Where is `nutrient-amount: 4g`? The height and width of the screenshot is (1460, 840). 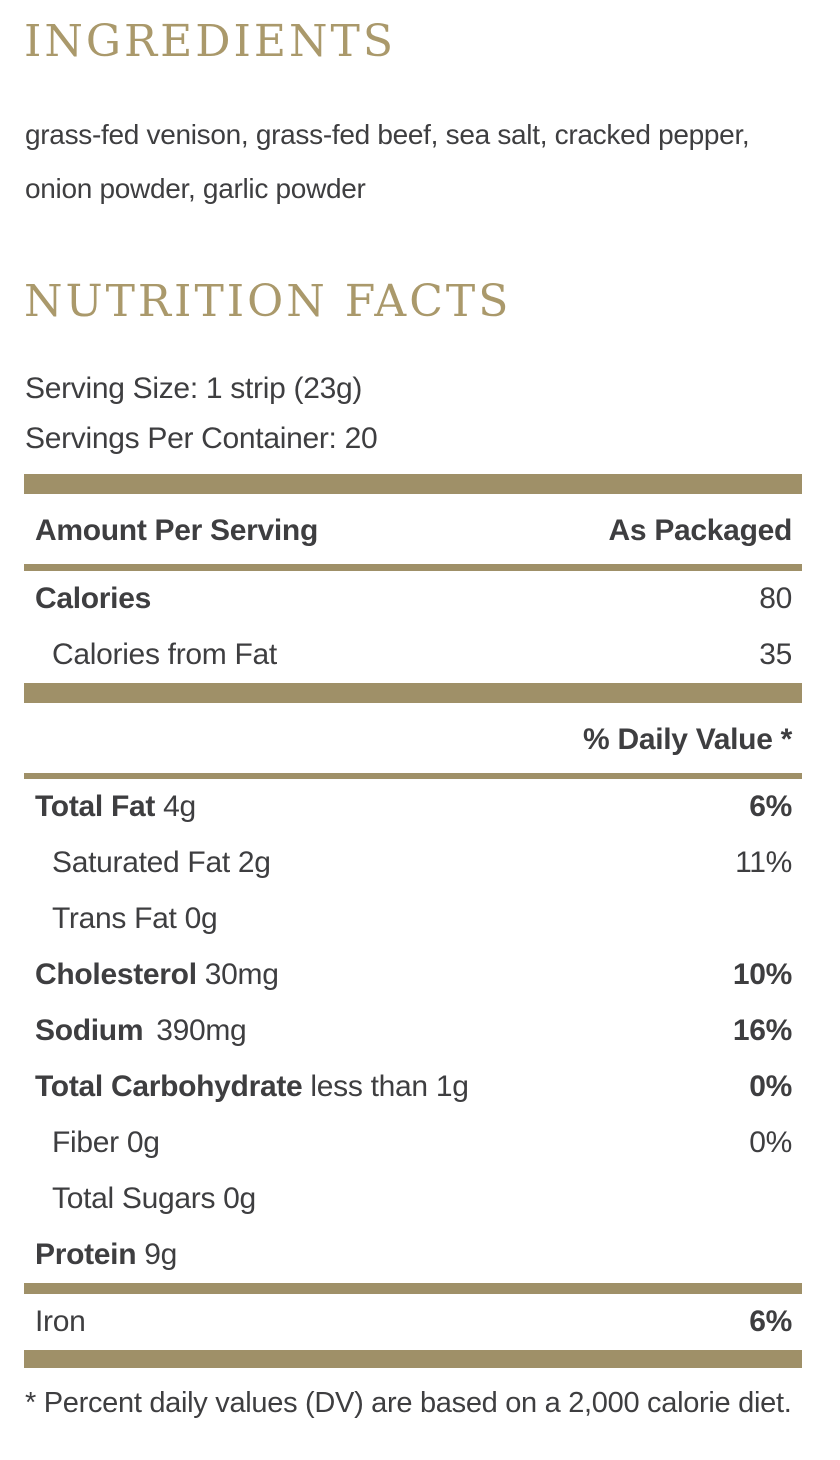 nutrient-amount: 4g is located at coordinates (179, 806).